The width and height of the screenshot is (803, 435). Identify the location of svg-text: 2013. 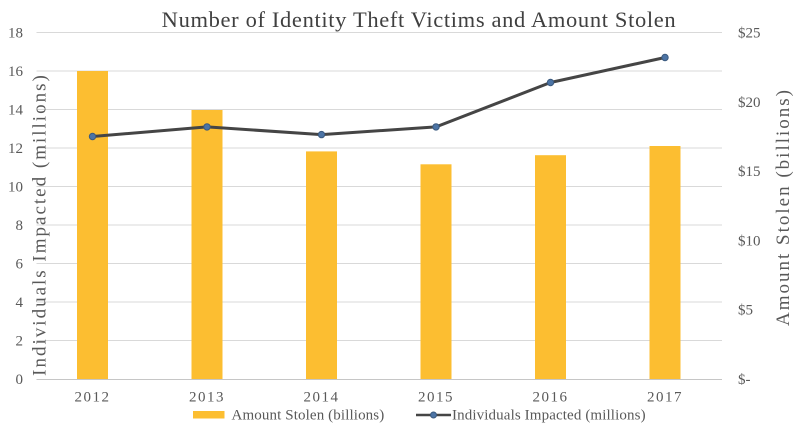
(207, 398).